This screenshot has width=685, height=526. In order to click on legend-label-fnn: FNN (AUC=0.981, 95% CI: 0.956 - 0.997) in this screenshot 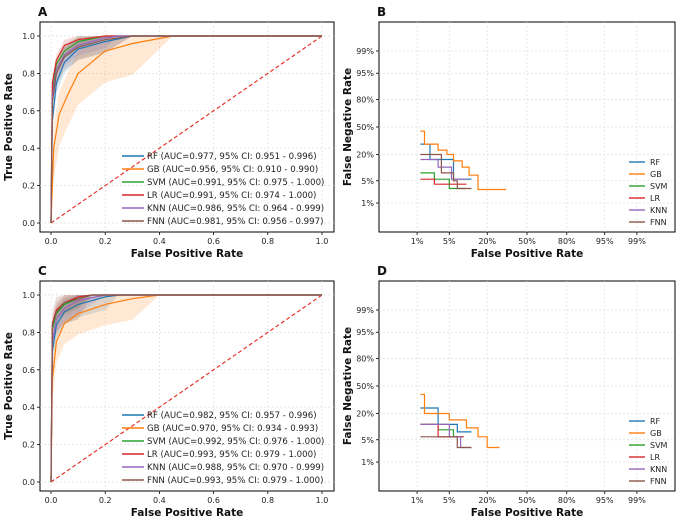, I will do `click(235, 222)`.